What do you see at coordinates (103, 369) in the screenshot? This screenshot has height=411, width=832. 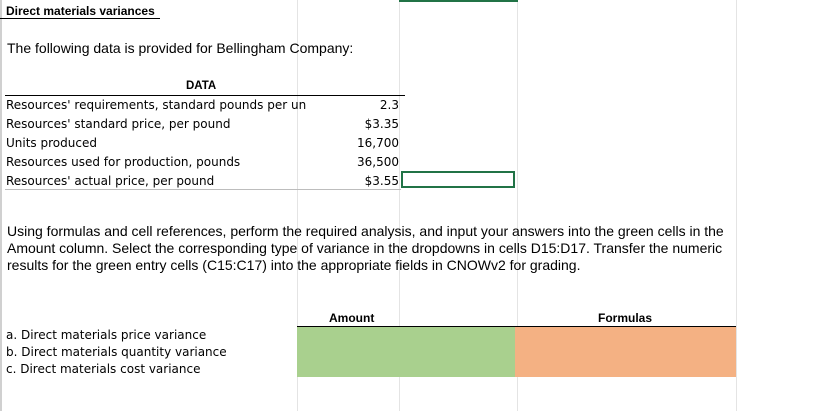 I see `variance-dropdown-cost: c. Direct materials cost variance` at bounding box center [103, 369].